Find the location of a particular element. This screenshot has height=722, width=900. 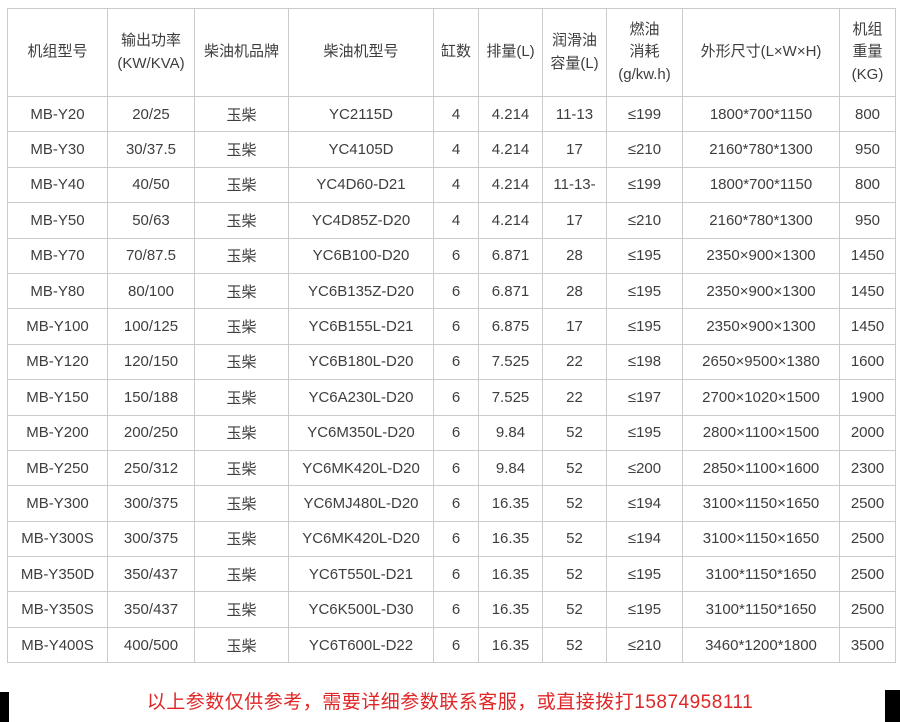

cell-power: 150/188 is located at coordinates (151, 397).